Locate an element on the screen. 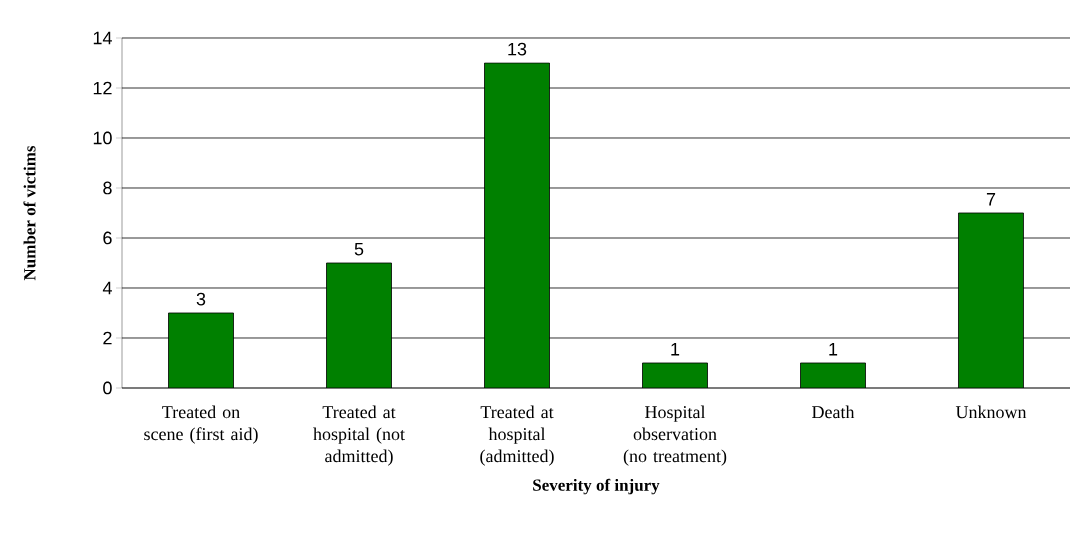  y-tick-label: 4 is located at coordinates (107, 288).